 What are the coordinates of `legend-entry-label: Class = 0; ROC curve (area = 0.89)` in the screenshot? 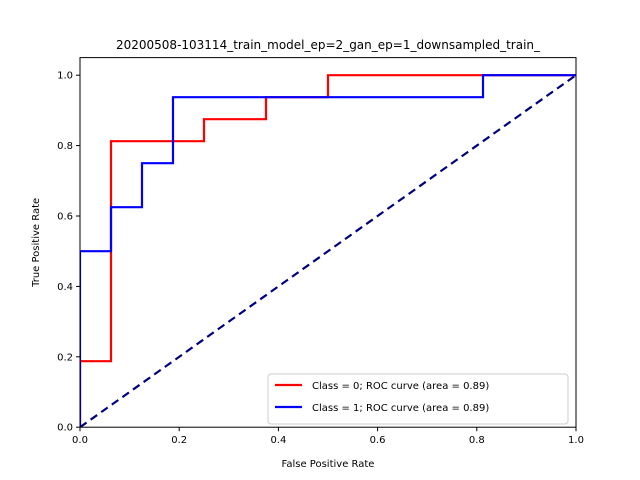 It's located at (400, 386).